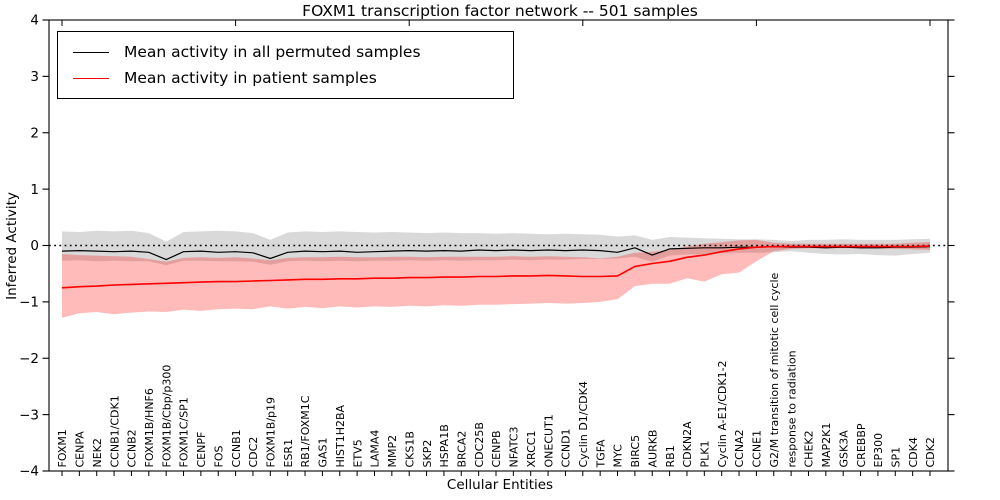  What do you see at coordinates (288, 453) in the screenshot?
I see `x-tick-label: ESR1` at bounding box center [288, 453].